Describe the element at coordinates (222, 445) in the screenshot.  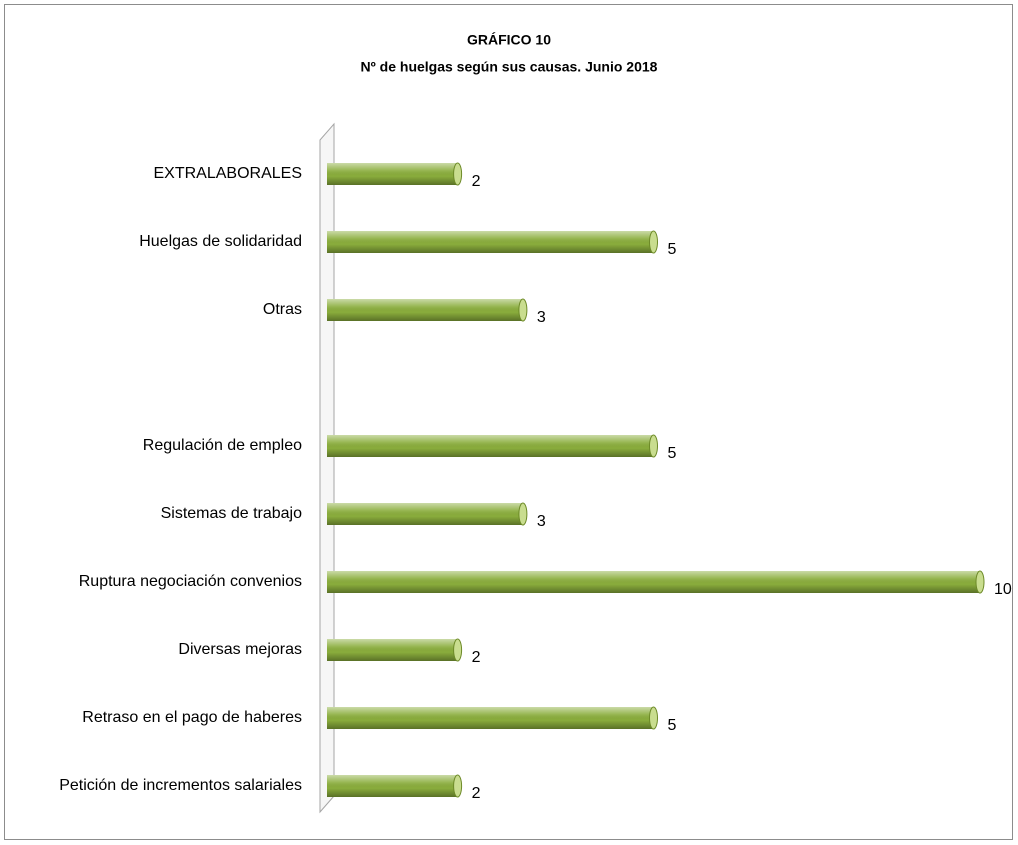
I see `y-tick-label: Regulación de empleo` at that location.